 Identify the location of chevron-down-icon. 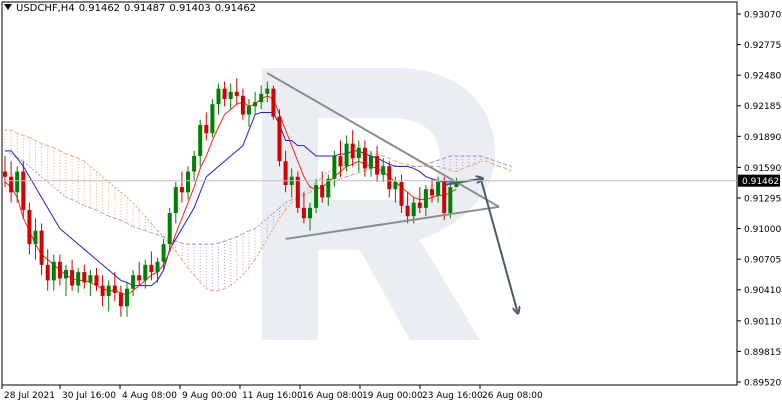
(8, 7).